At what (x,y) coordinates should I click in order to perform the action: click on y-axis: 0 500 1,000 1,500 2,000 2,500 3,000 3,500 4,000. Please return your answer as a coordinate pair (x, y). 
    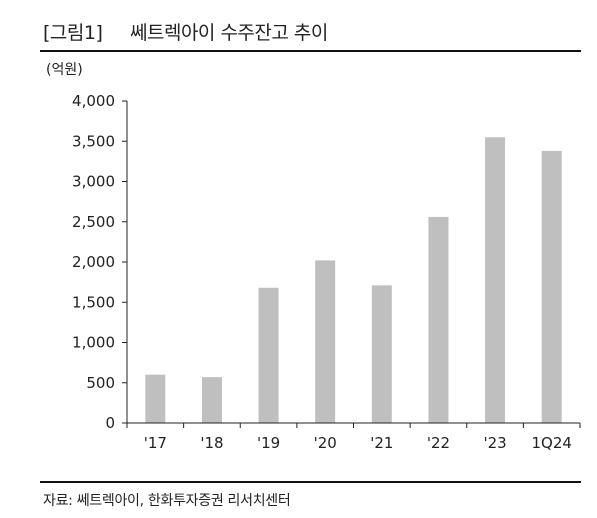
    Looking at the image, I should click on (100, 262).